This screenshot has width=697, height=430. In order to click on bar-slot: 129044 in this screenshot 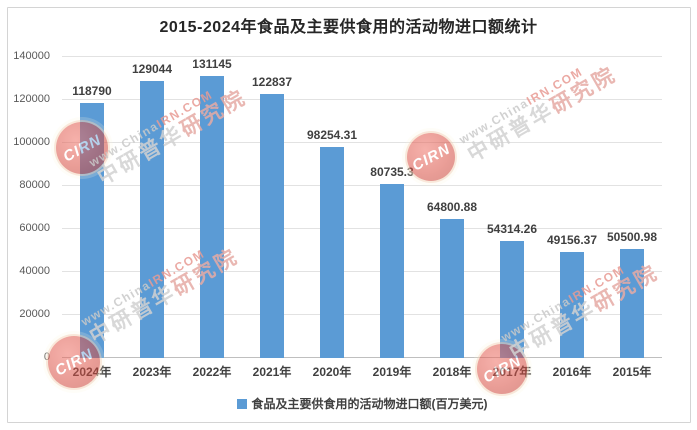, I will do `click(152, 207)`.